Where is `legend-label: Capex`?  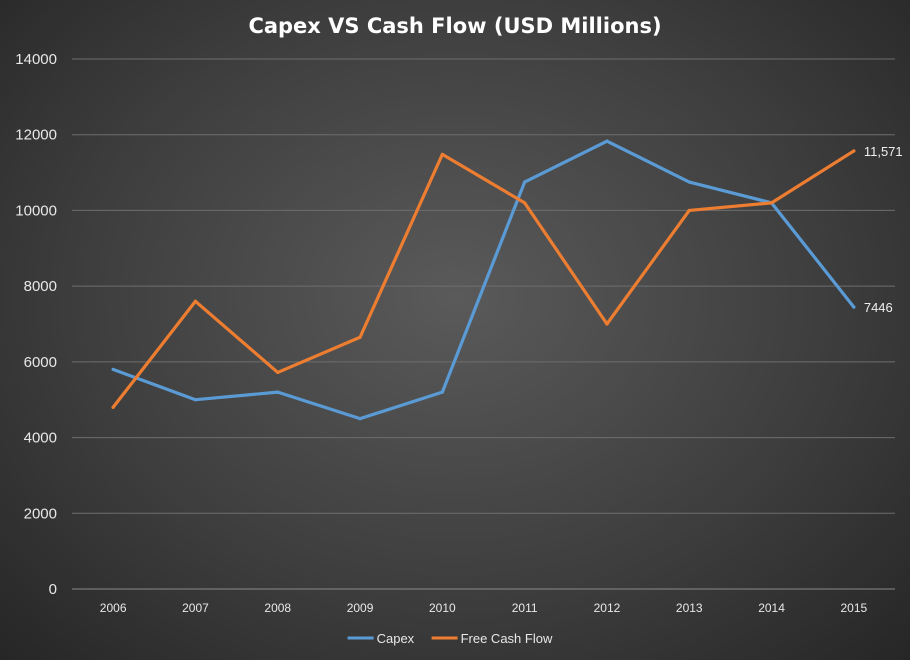 legend-label: Capex is located at coordinates (396, 638).